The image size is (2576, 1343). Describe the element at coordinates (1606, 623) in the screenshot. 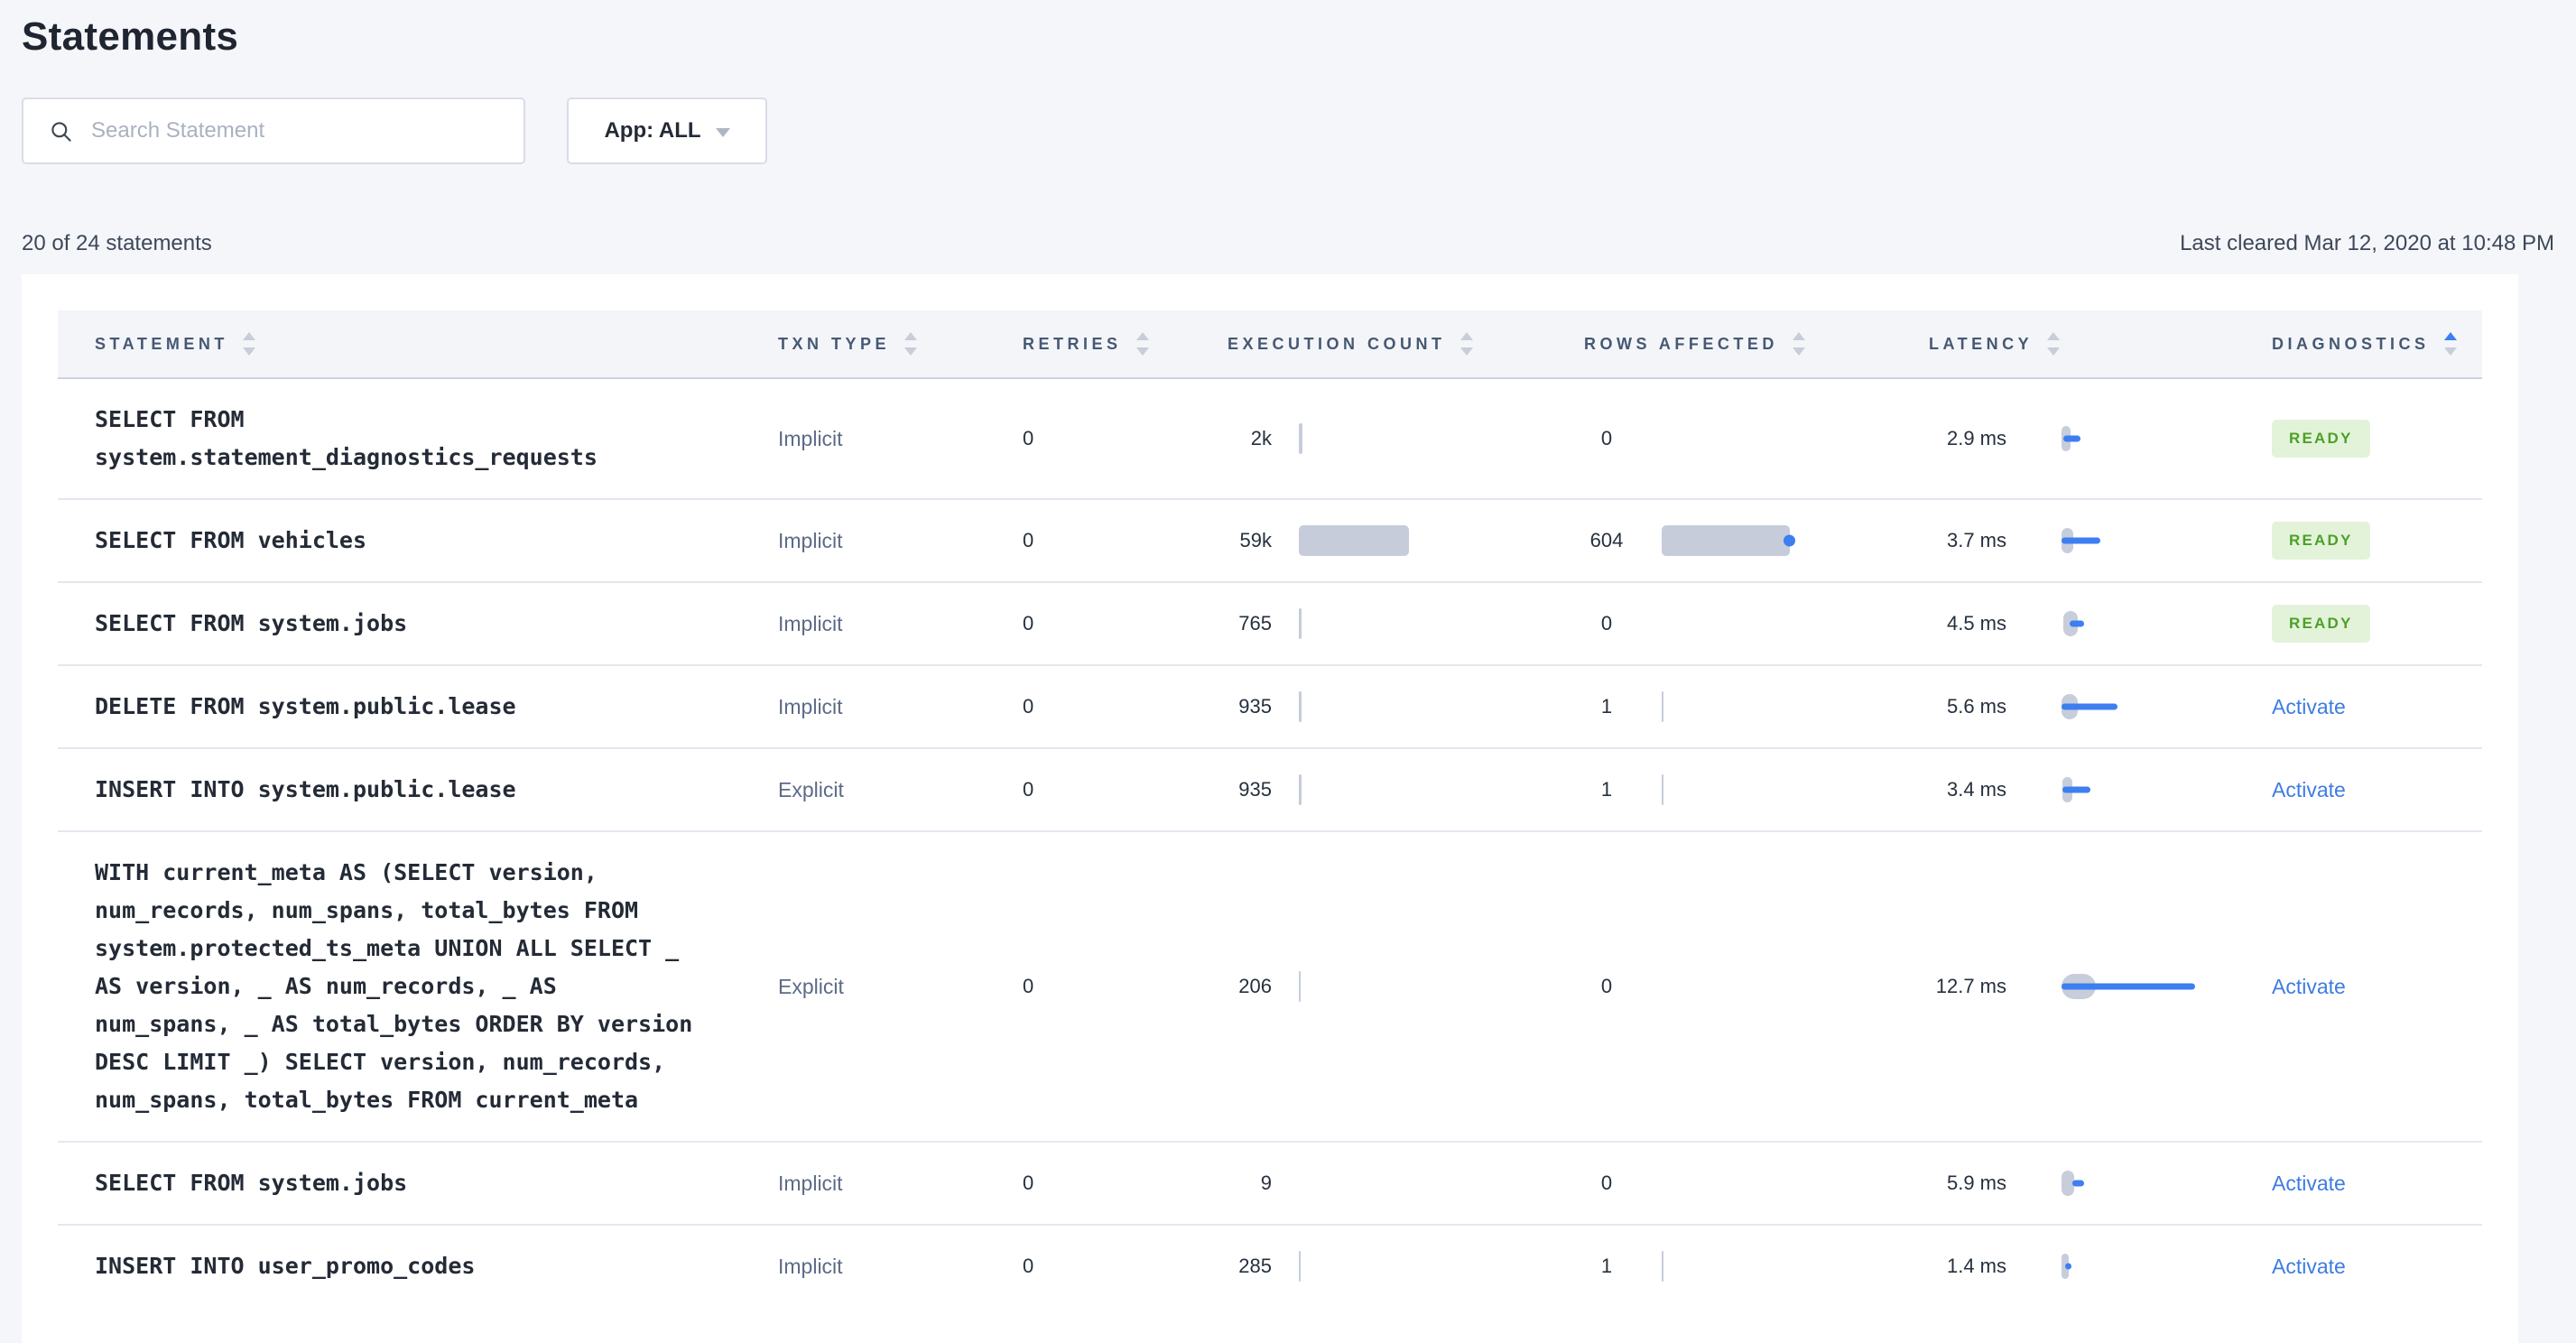

I see `rows-affected-value: 0` at that location.